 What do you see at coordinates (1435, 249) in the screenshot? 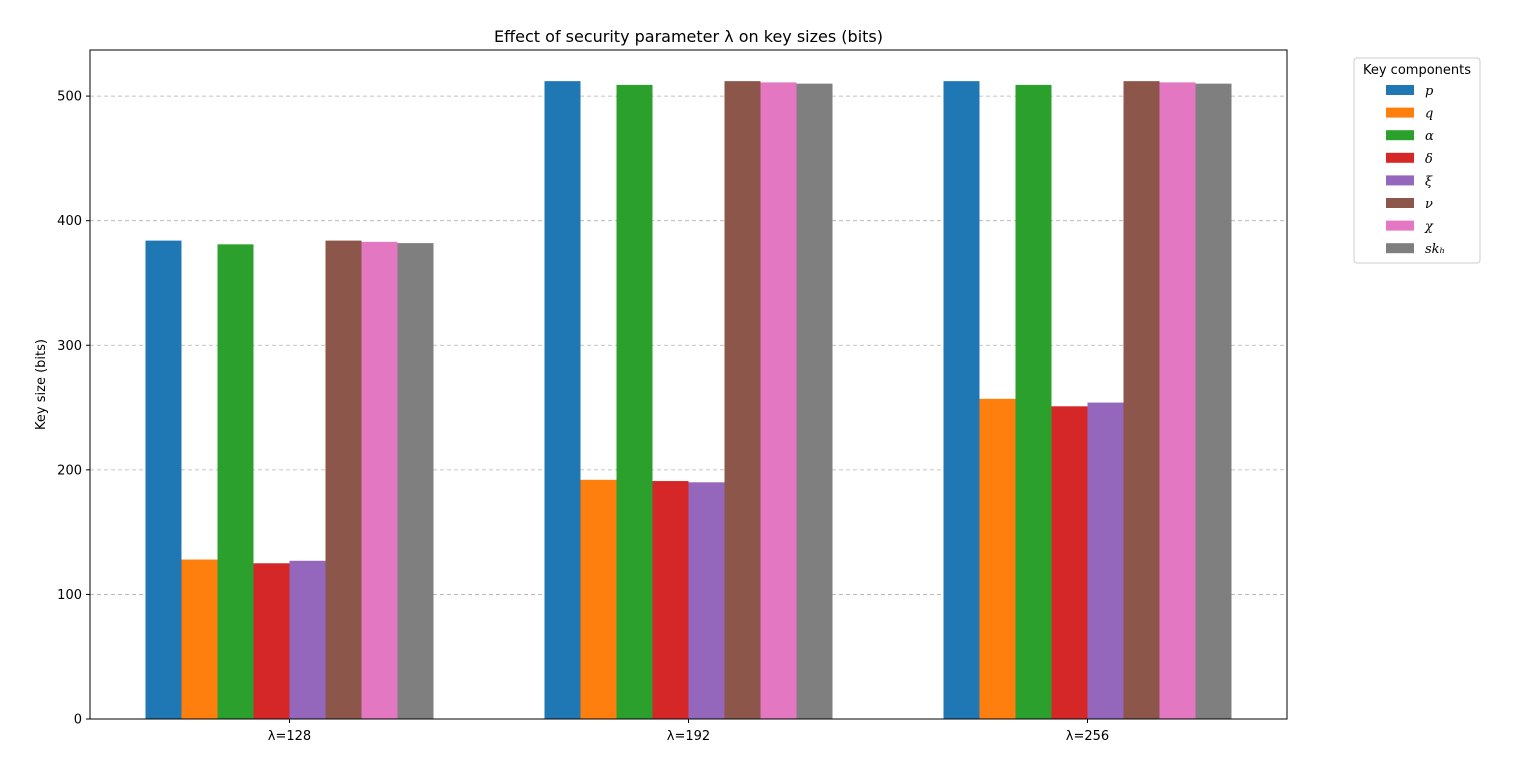
I see `legend-label: skₕ` at bounding box center [1435, 249].